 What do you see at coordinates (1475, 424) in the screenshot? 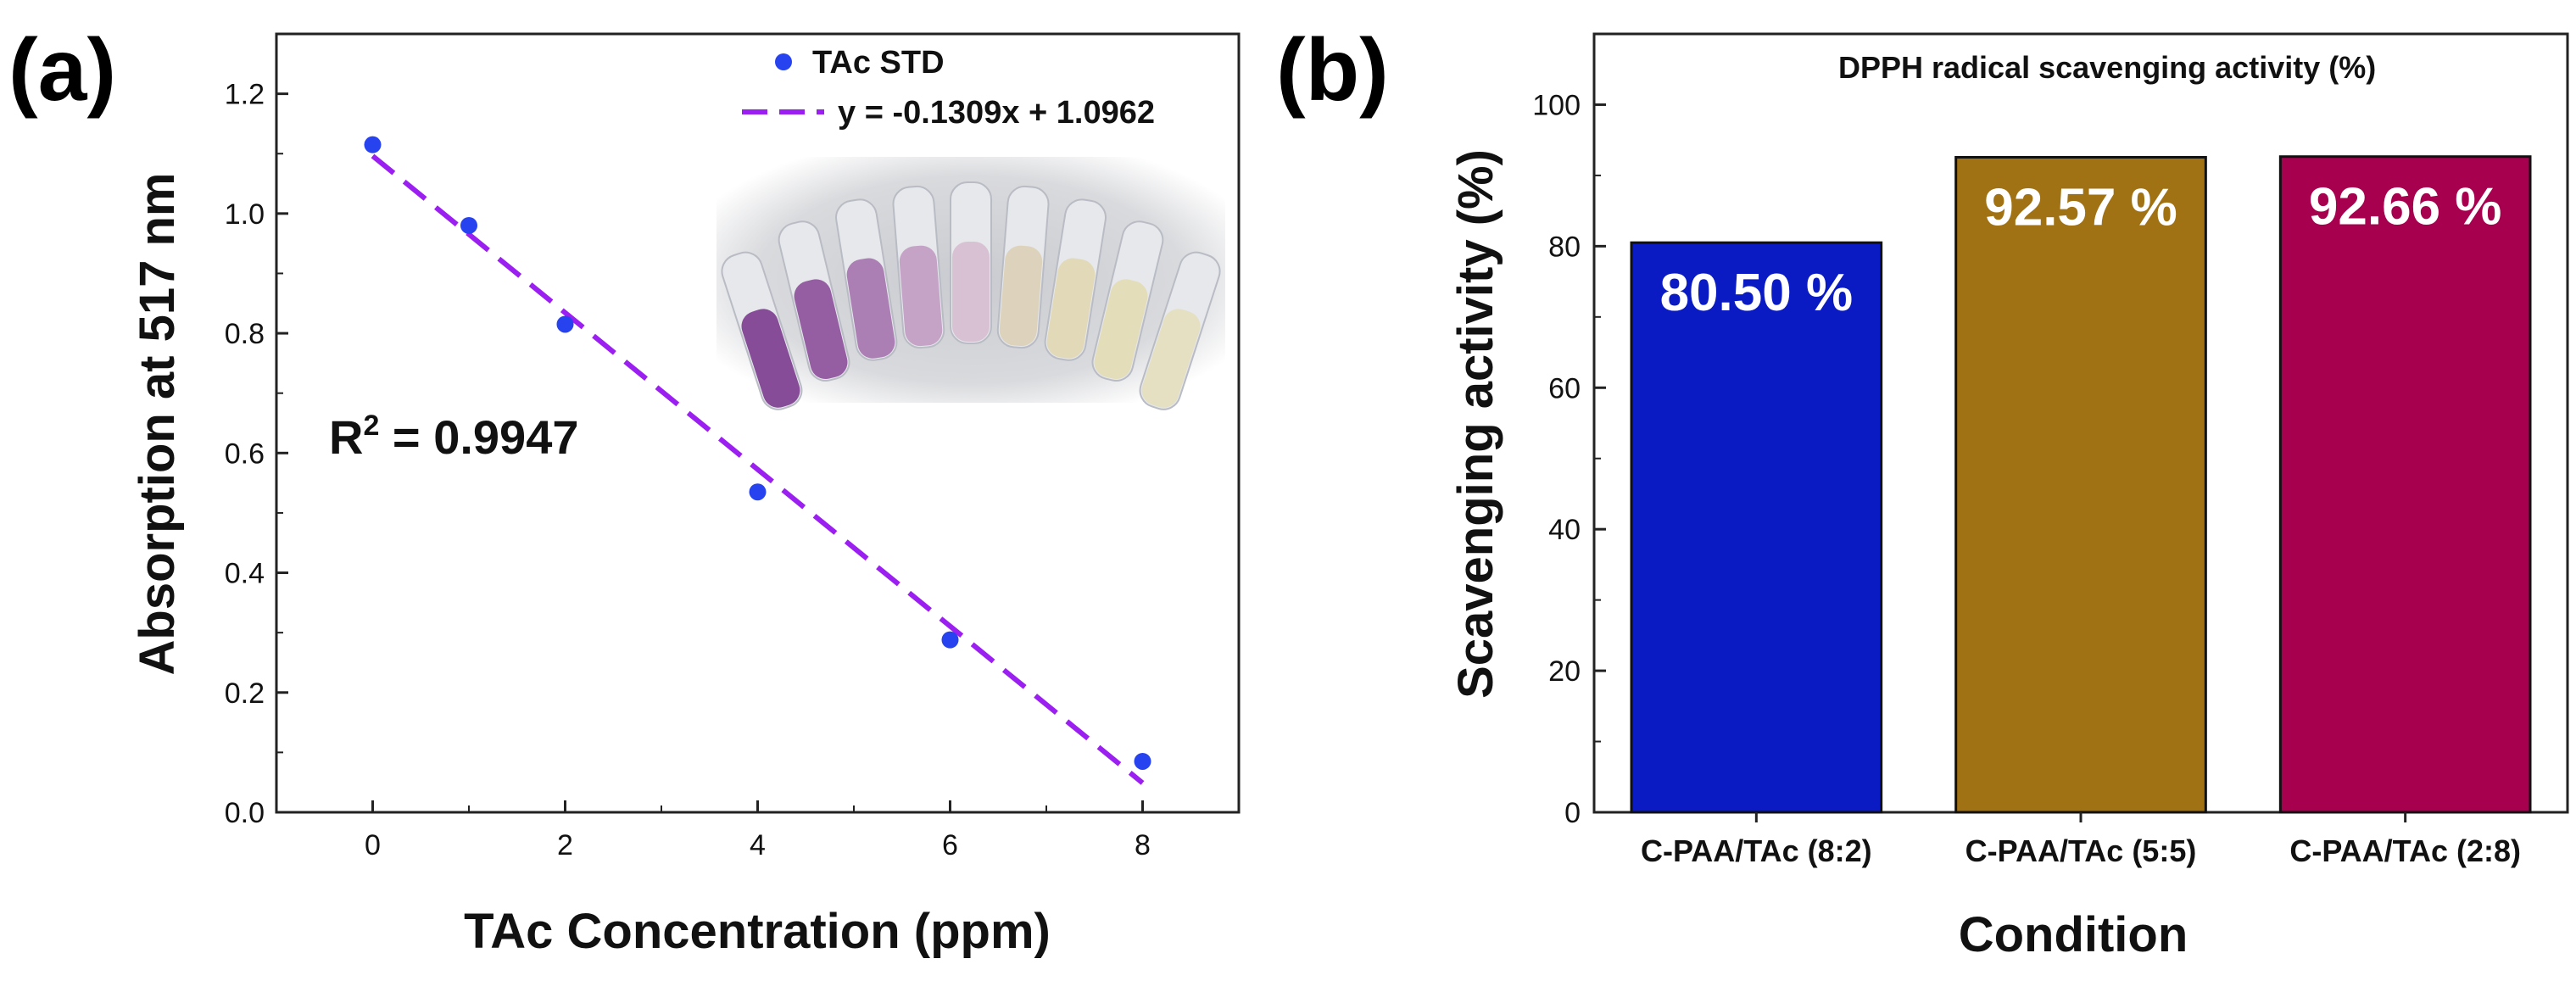
I see `panel-b-y-axis-title: Scavenging activity (%)` at bounding box center [1475, 424].